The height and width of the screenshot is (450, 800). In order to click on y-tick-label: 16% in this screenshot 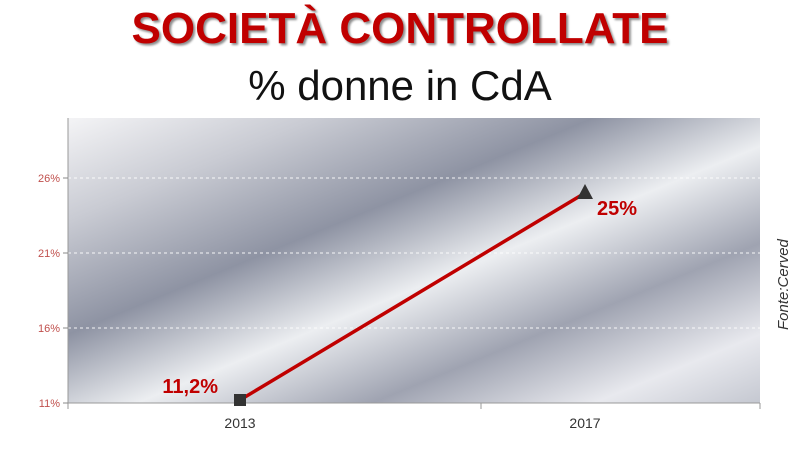, I will do `click(49, 329)`.